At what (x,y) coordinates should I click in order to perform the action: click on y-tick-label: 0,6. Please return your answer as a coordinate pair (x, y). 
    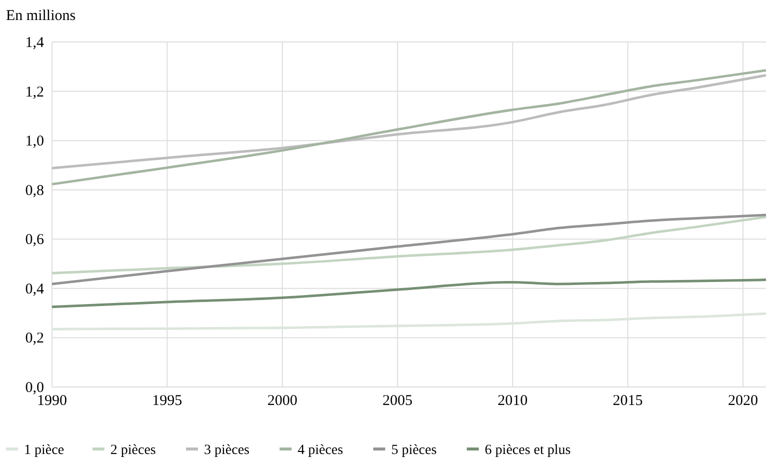
    Looking at the image, I should click on (34, 240).